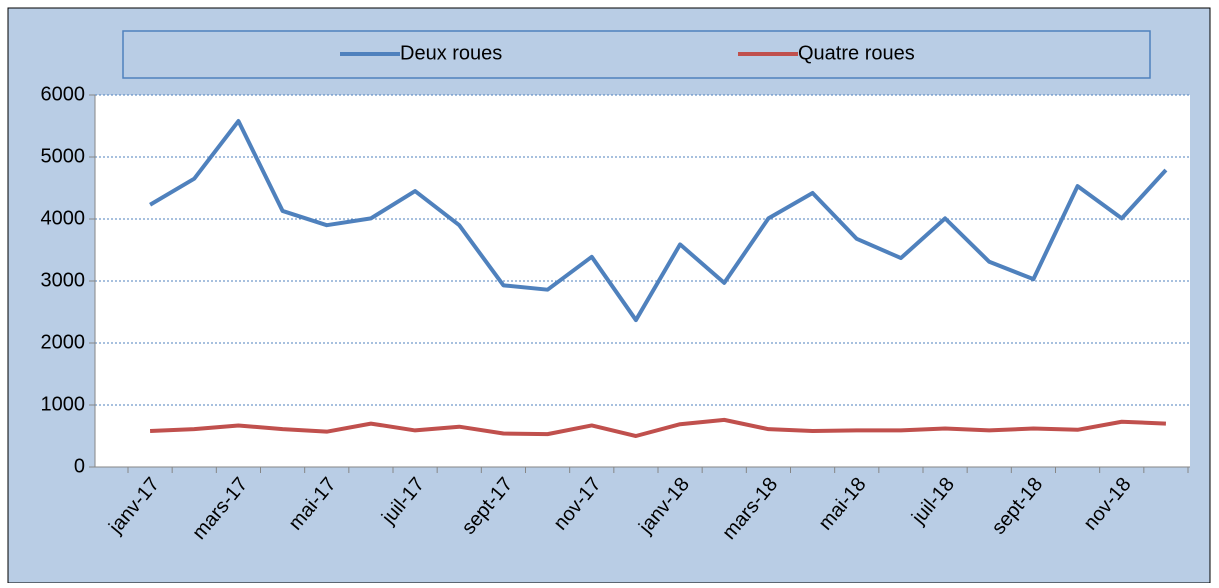  What do you see at coordinates (451, 53) in the screenshot?
I see `legend-label: Deux roues` at bounding box center [451, 53].